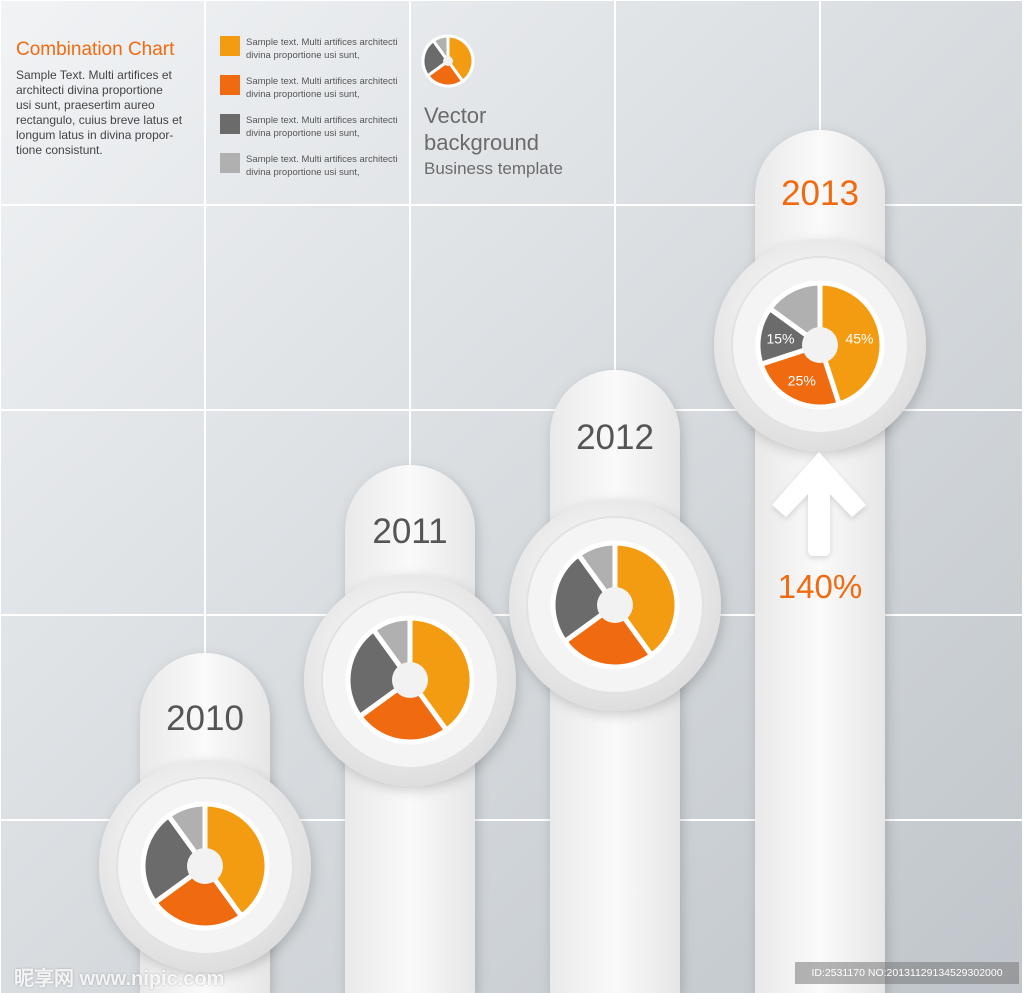 The height and width of the screenshot is (993, 1024). Describe the element at coordinates (820, 193) in the screenshot. I see `year-label: 2013` at that location.